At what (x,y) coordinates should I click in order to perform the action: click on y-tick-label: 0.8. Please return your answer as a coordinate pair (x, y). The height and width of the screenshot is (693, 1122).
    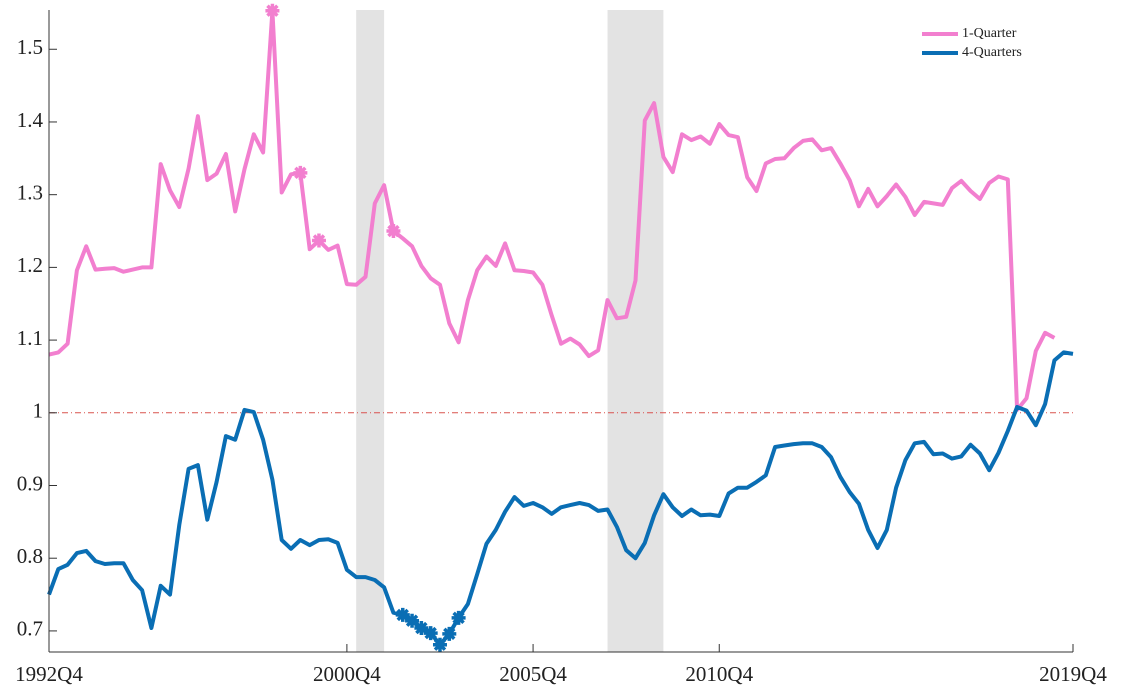
    Looking at the image, I should click on (30, 556).